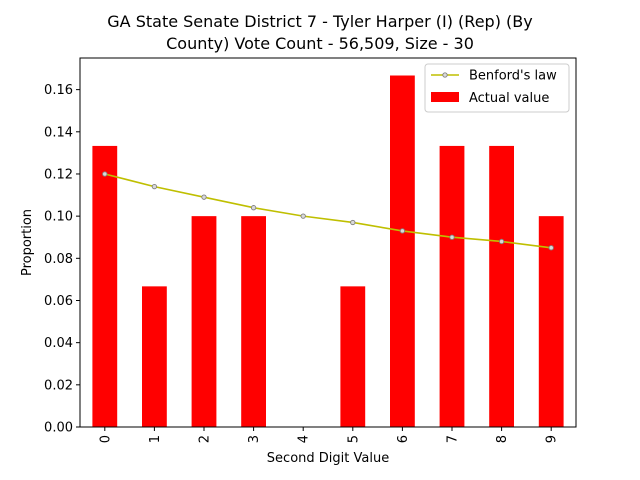 This screenshot has width=640, height=480. What do you see at coordinates (58, 132) in the screenshot?
I see `y-tick-label: 0.14` at bounding box center [58, 132].